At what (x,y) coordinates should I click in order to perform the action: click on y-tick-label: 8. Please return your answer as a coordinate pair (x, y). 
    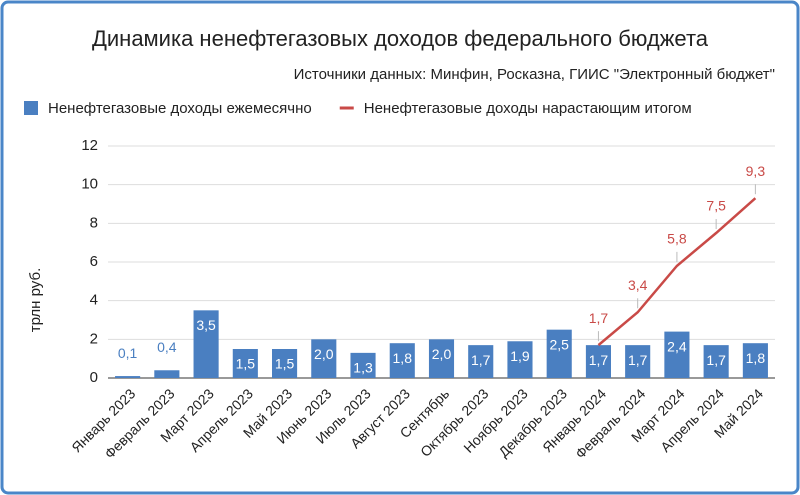
    Looking at the image, I should click on (94, 222).